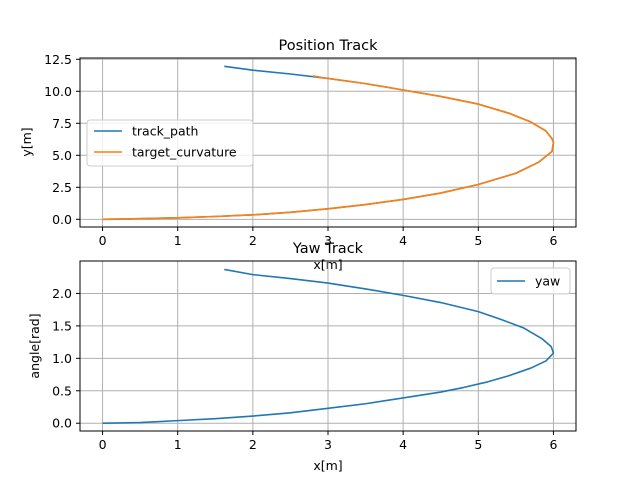 The width and height of the screenshot is (640, 484). I want to click on position-x-tick-label: 3, so click(328, 240).